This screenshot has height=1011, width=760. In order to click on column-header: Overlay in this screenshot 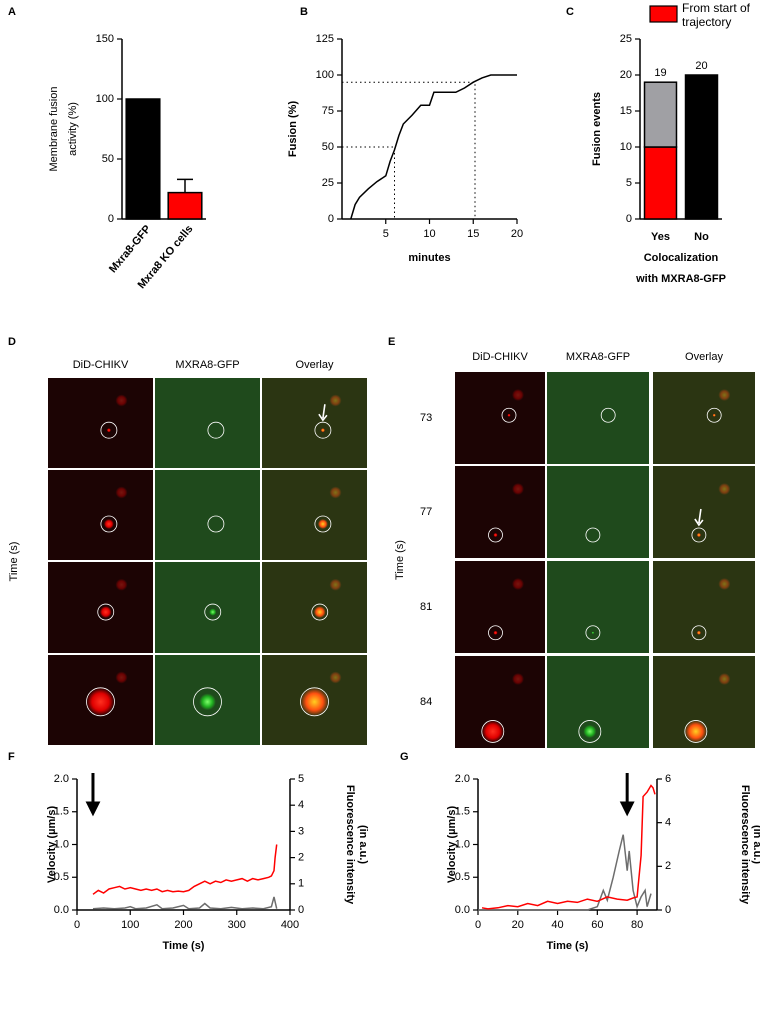, I will do `click(704, 357)`.